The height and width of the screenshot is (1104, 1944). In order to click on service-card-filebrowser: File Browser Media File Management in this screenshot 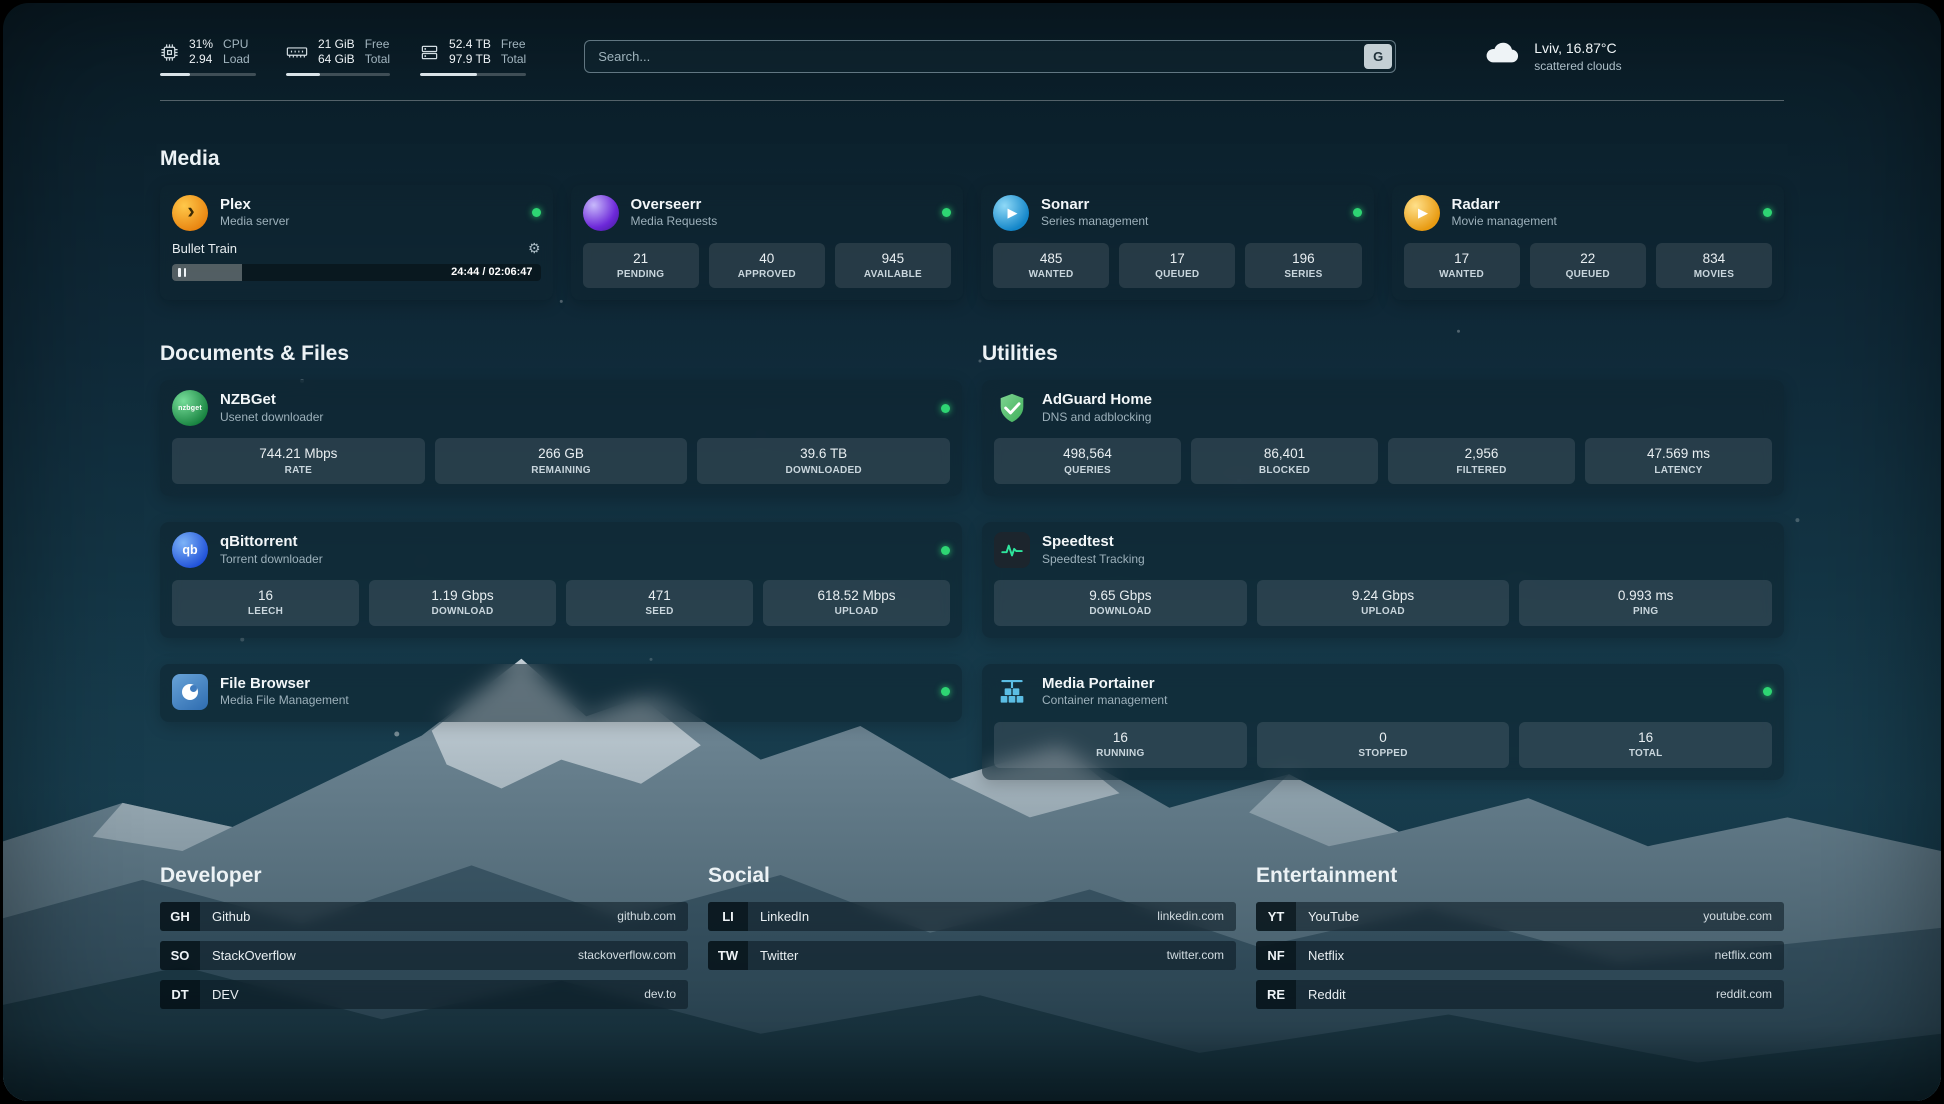, I will do `click(561, 692)`.